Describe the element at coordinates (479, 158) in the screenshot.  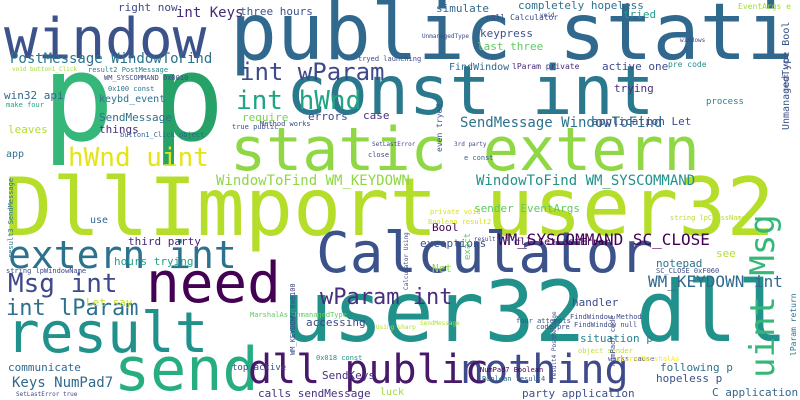
I see `word: e const` at that location.